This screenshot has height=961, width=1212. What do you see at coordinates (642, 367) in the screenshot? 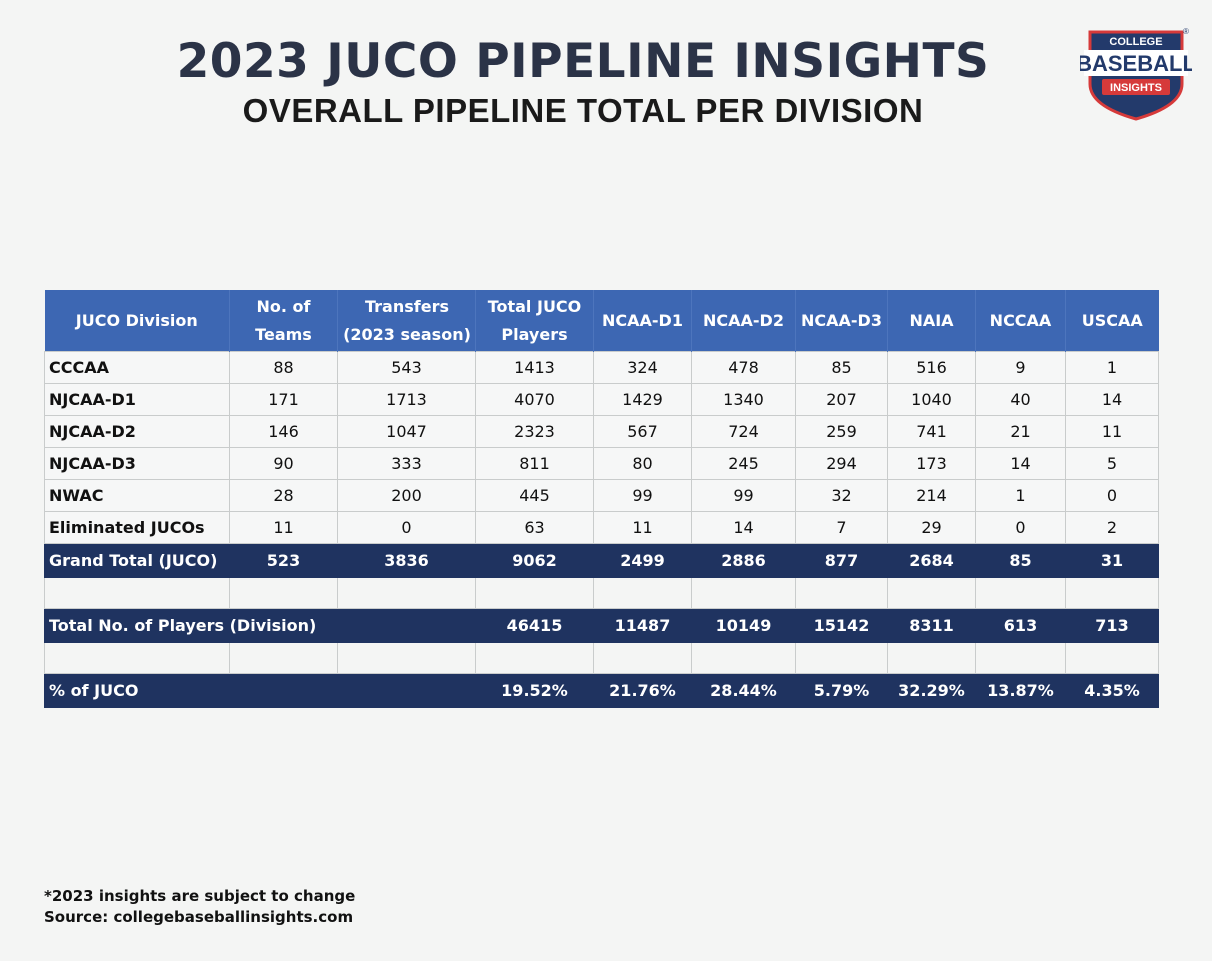
I see `table-cell: 324` at bounding box center [642, 367].